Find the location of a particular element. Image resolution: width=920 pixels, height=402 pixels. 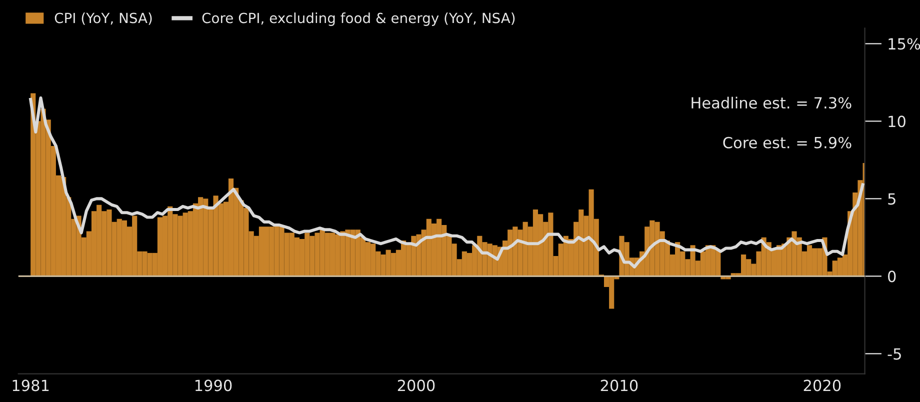

legend-label: CPI (YoY, NSA) is located at coordinates (103, 18).